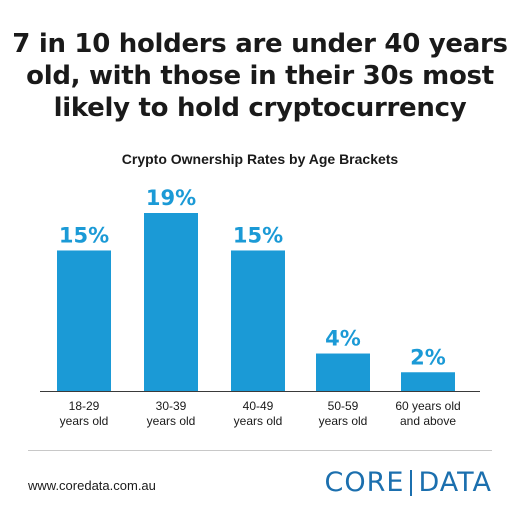  Describe the element at coordinates (260, 44) in the screenshot. I see `headline-line-1: 7 in 10 holders are under 40 years` at that location.